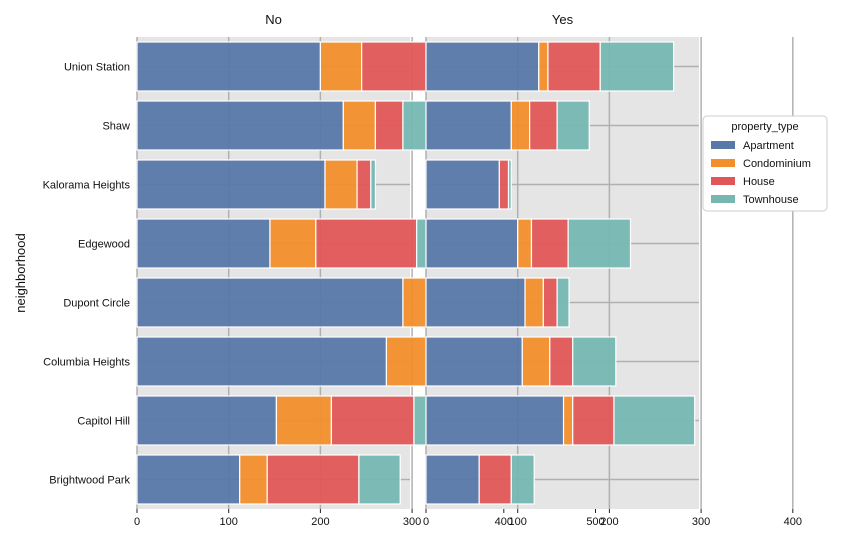  I want to click on y-axis-label: neighborhood, so click(20, 273).